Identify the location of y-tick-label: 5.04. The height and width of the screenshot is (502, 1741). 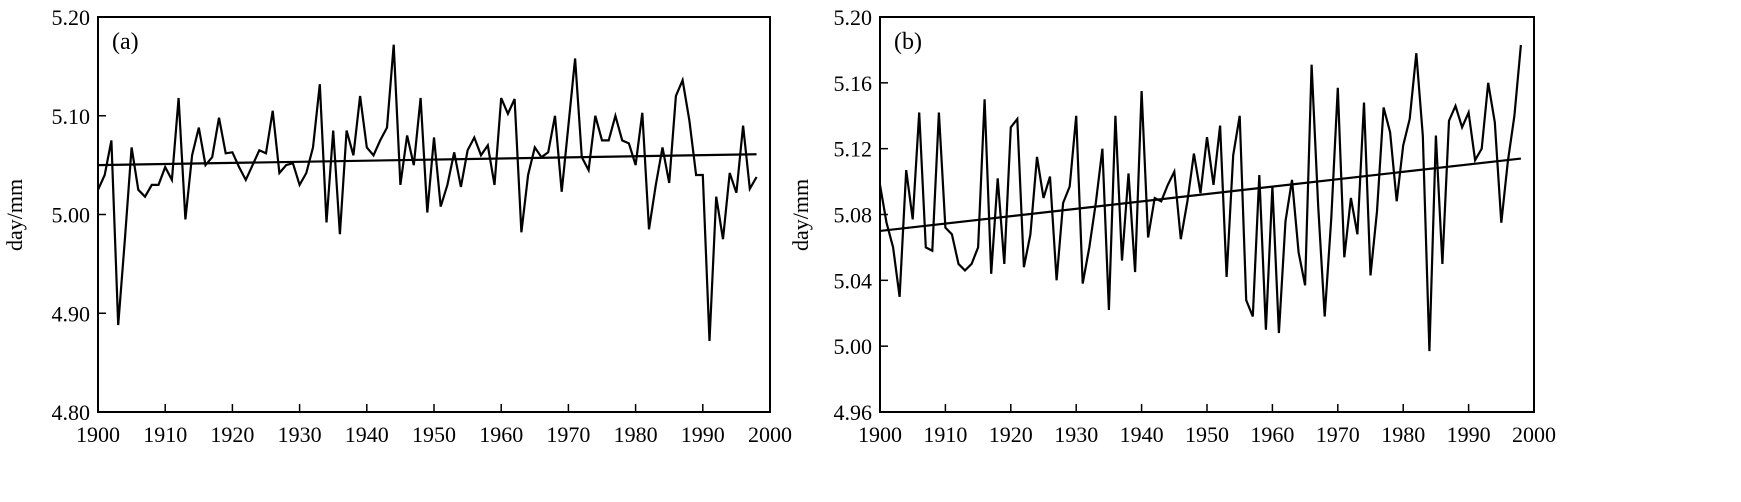
(853, 280).